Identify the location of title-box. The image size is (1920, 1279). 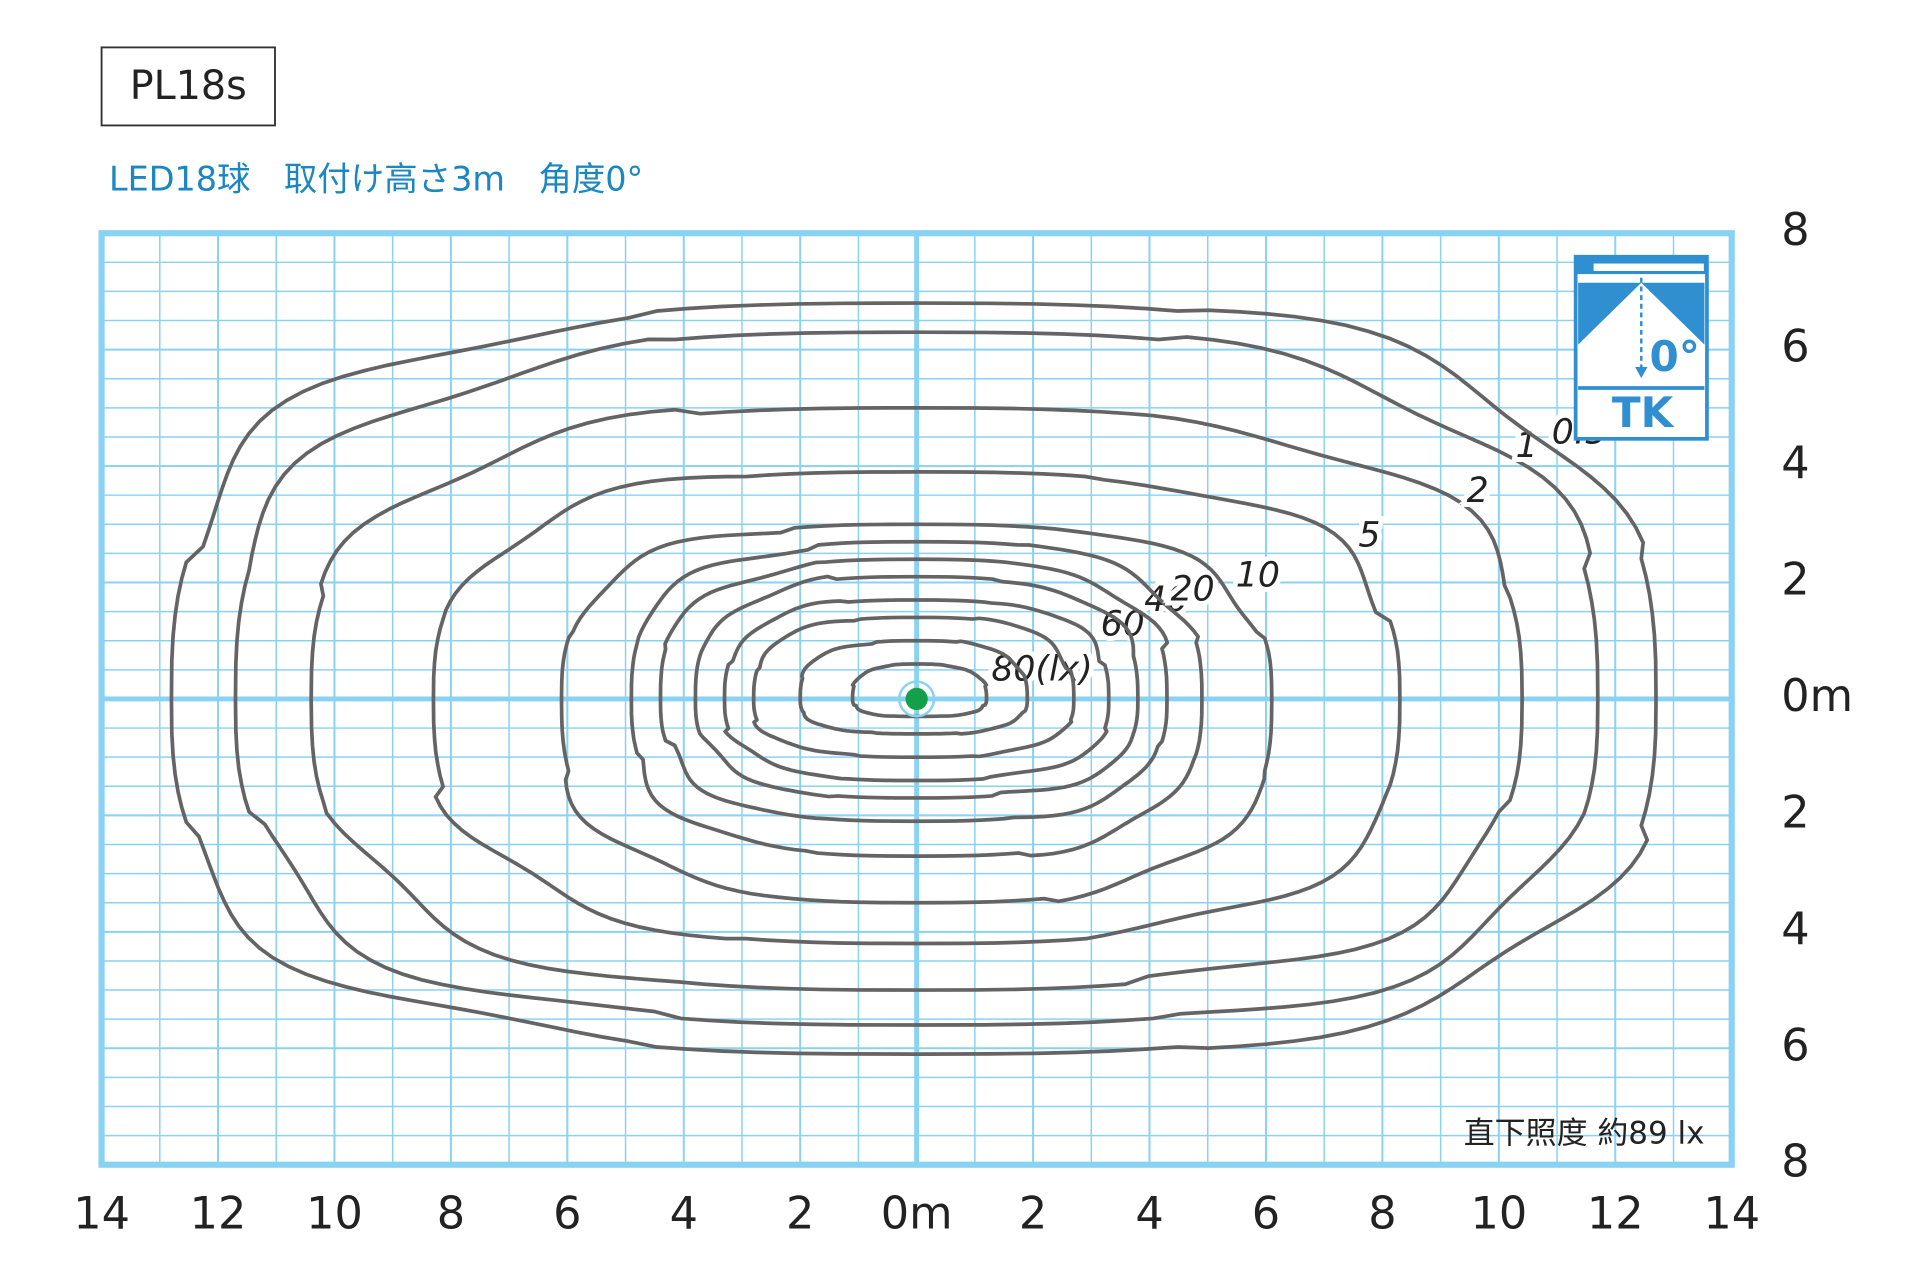
(188, 86).